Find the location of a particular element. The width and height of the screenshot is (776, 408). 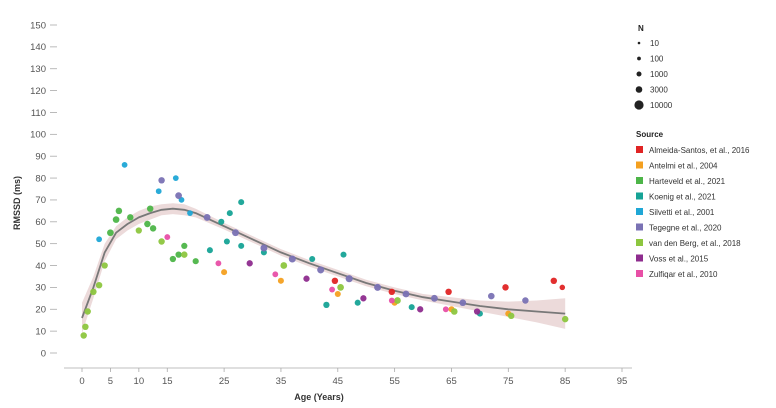

x-tick-label: 65 is located at coordinates (451, 381).